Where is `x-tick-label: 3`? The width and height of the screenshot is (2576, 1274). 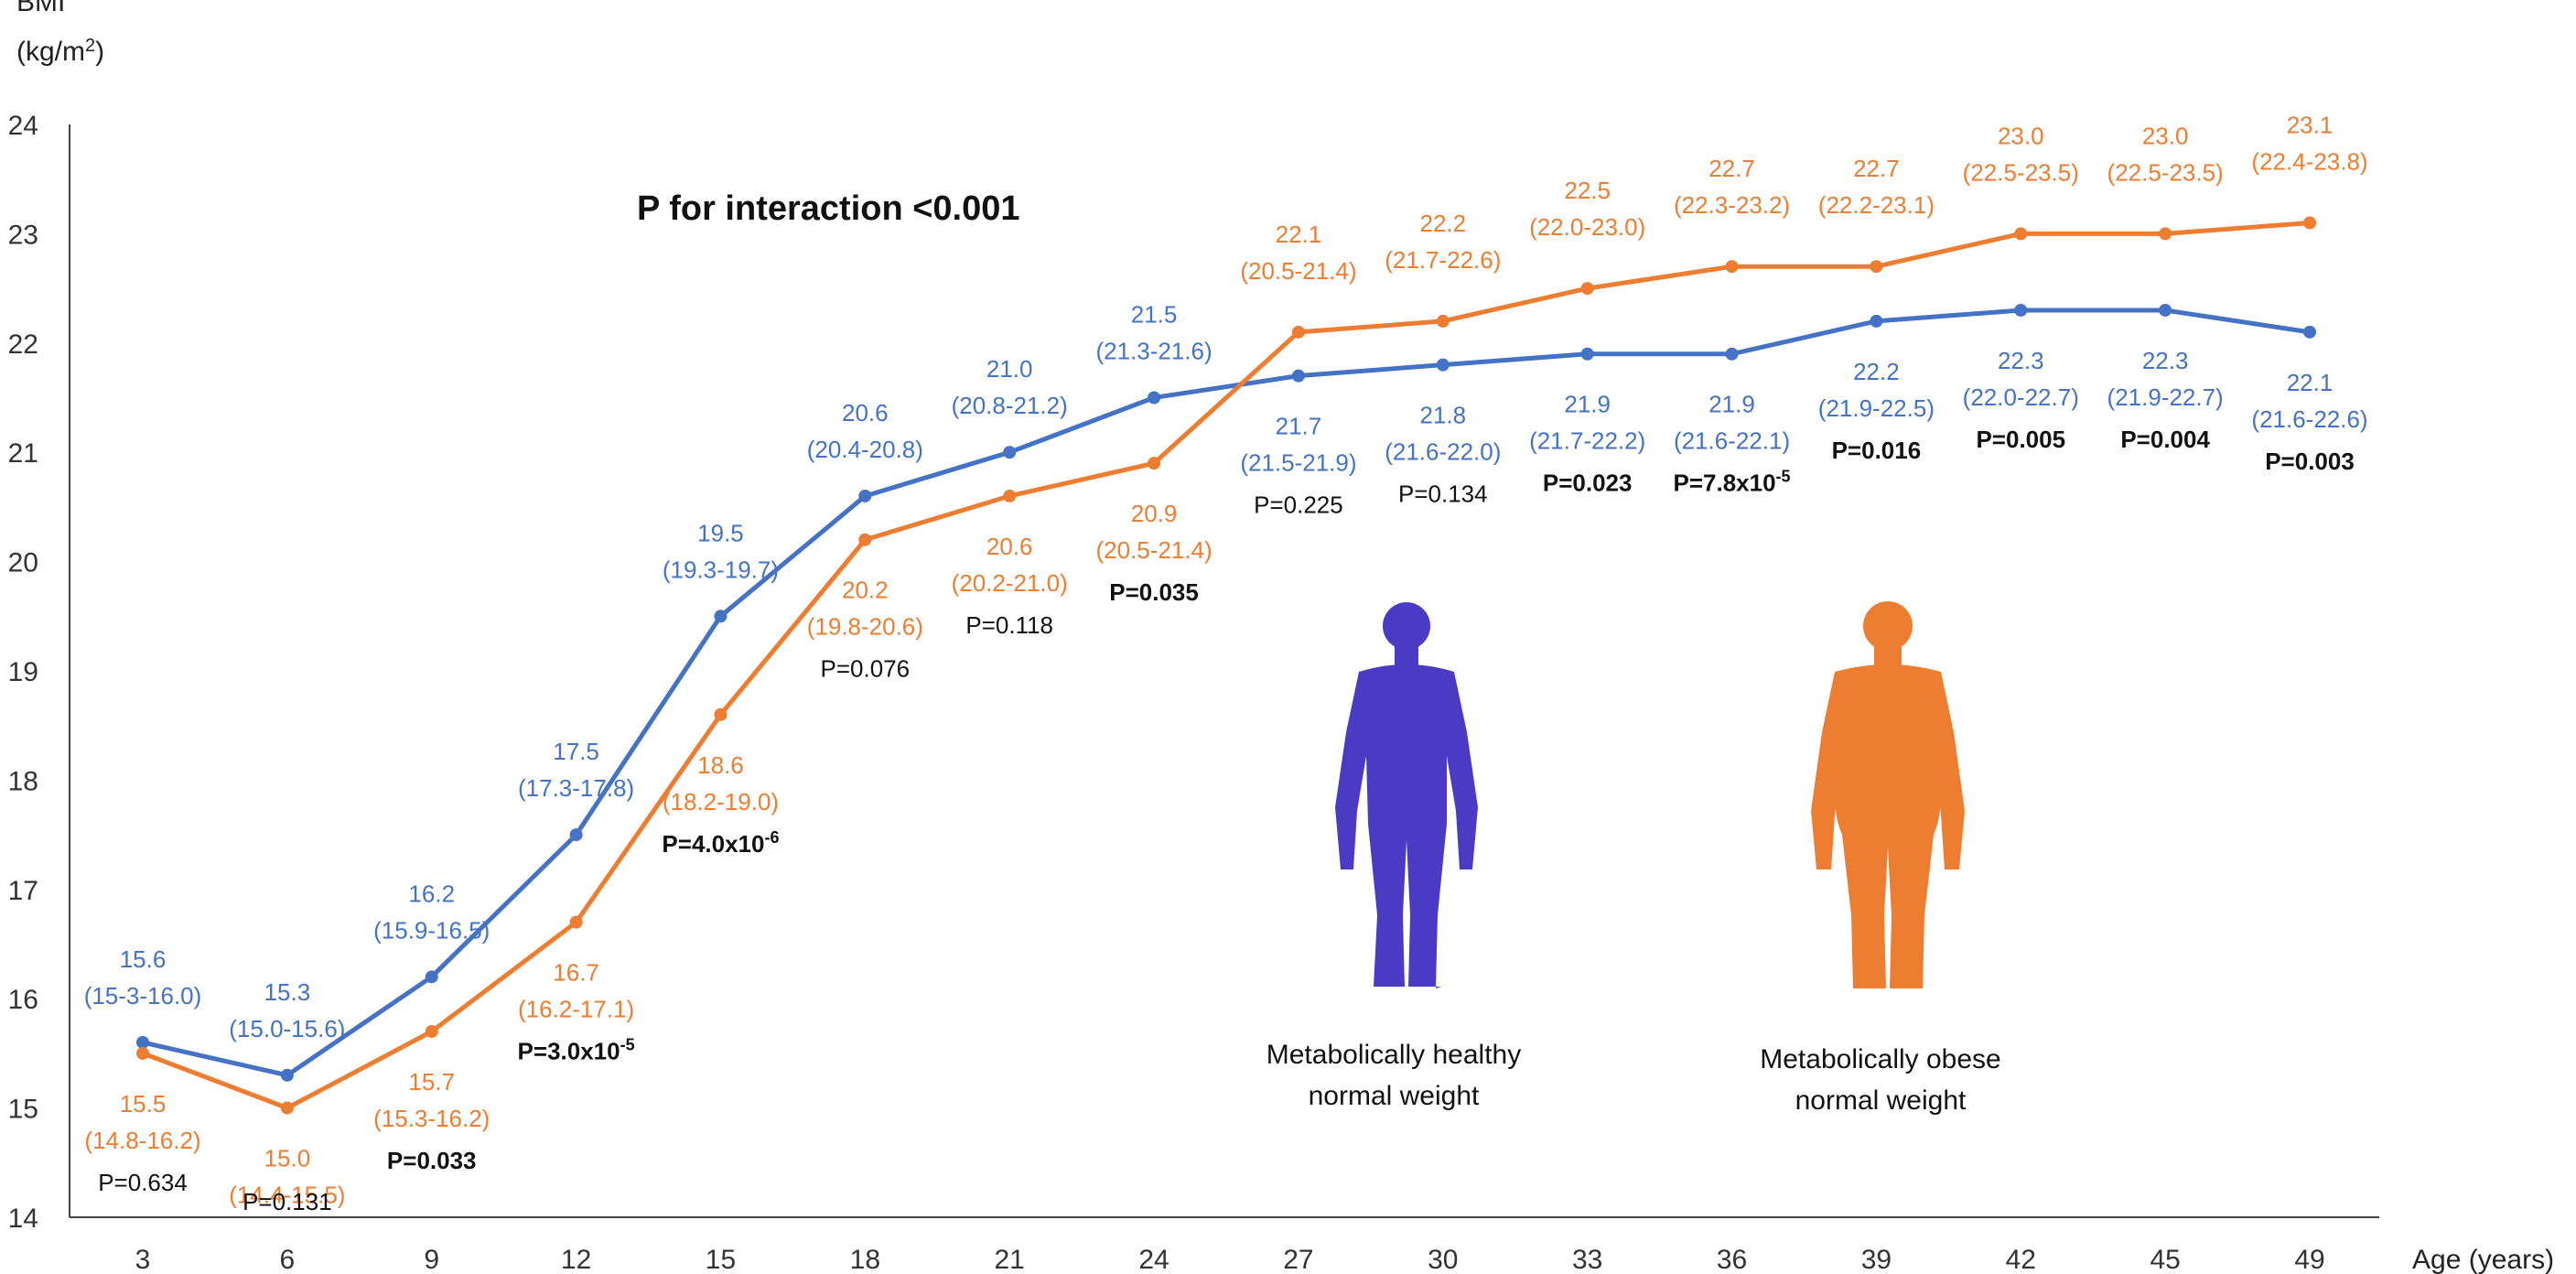
x-tick-label: 3 is located at coordinates (143, 1259).